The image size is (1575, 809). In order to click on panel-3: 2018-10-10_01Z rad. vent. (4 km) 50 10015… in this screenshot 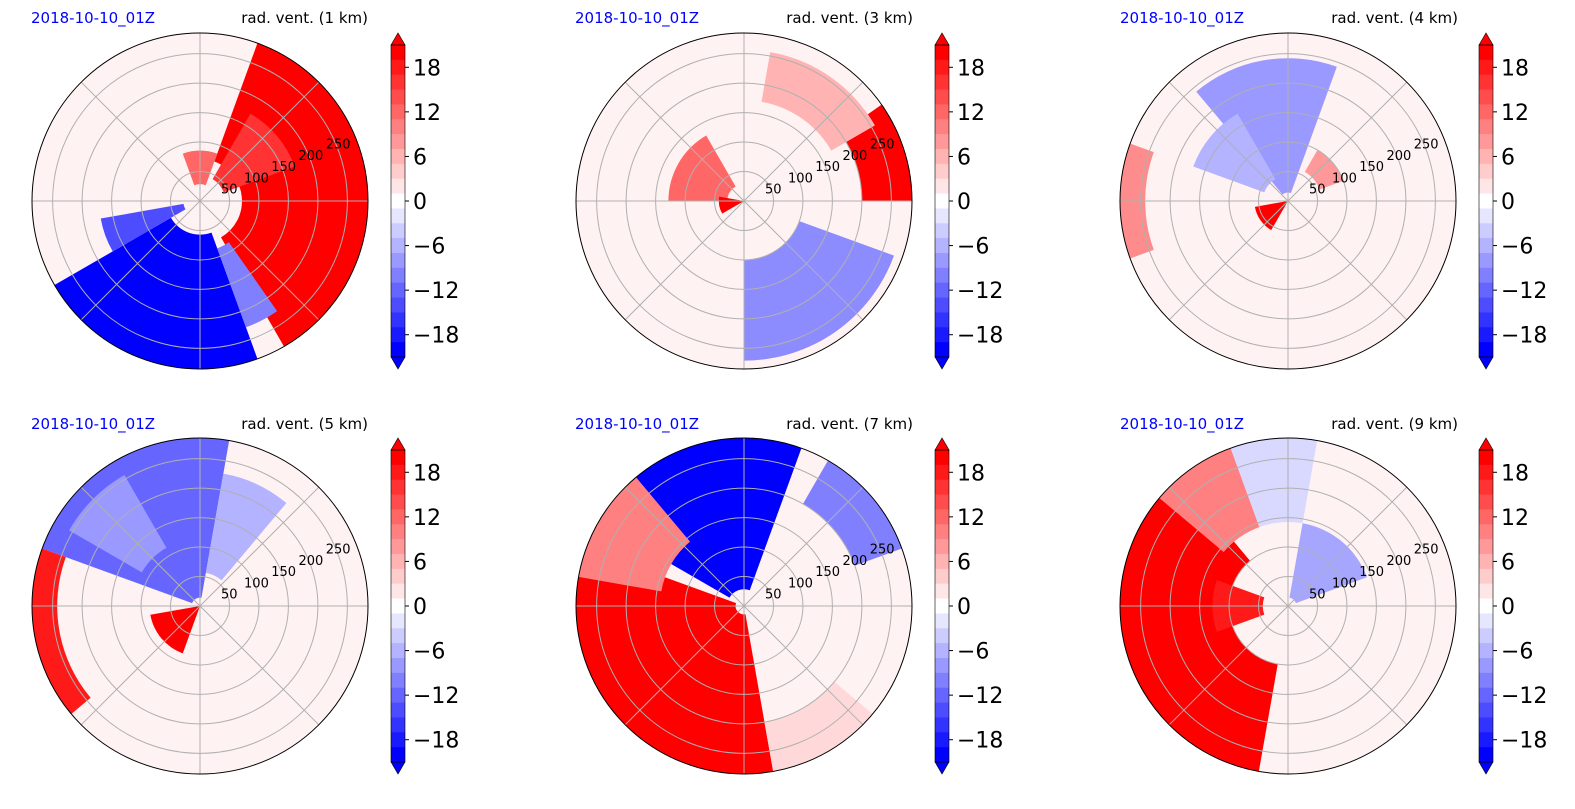, I will do `click(1333, 189)`.